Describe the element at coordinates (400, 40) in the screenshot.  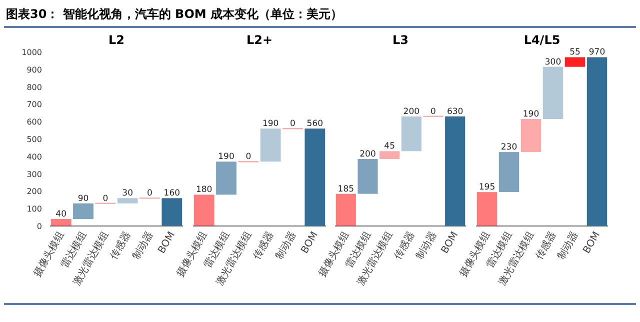
I see `chart-title: L3` at that location.